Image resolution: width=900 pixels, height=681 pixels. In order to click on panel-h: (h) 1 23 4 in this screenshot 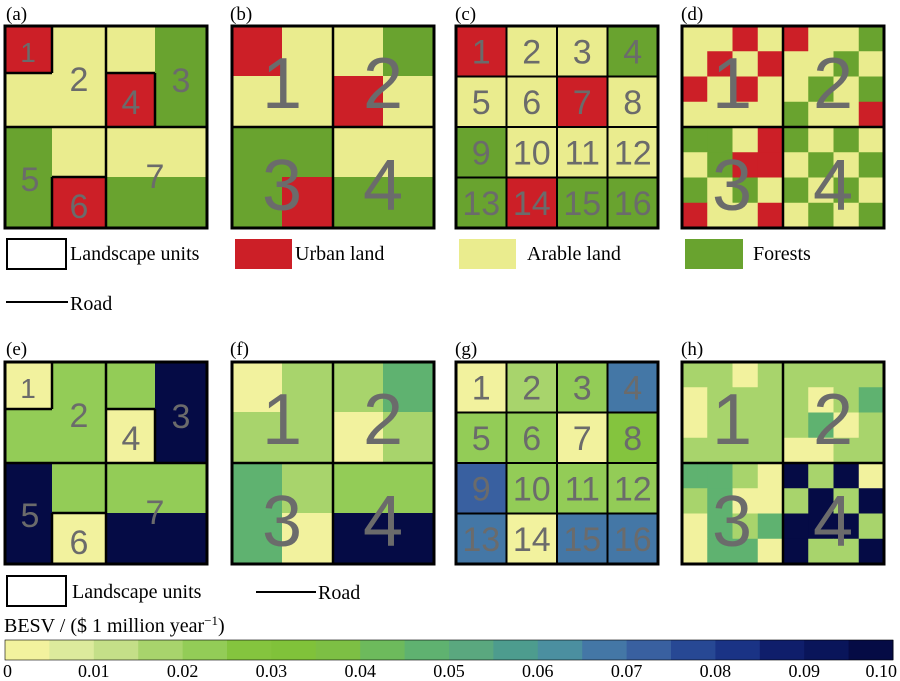, I will do `click(783, 452)`.